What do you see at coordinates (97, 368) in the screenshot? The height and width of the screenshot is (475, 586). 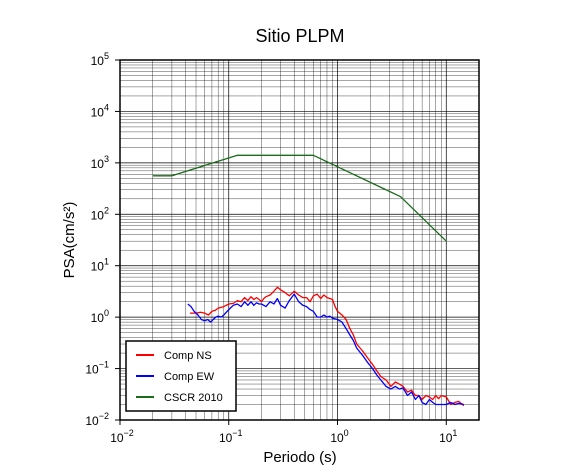 I see `y-tick-label: 10⁻¹` at bounding box center [97, 368].